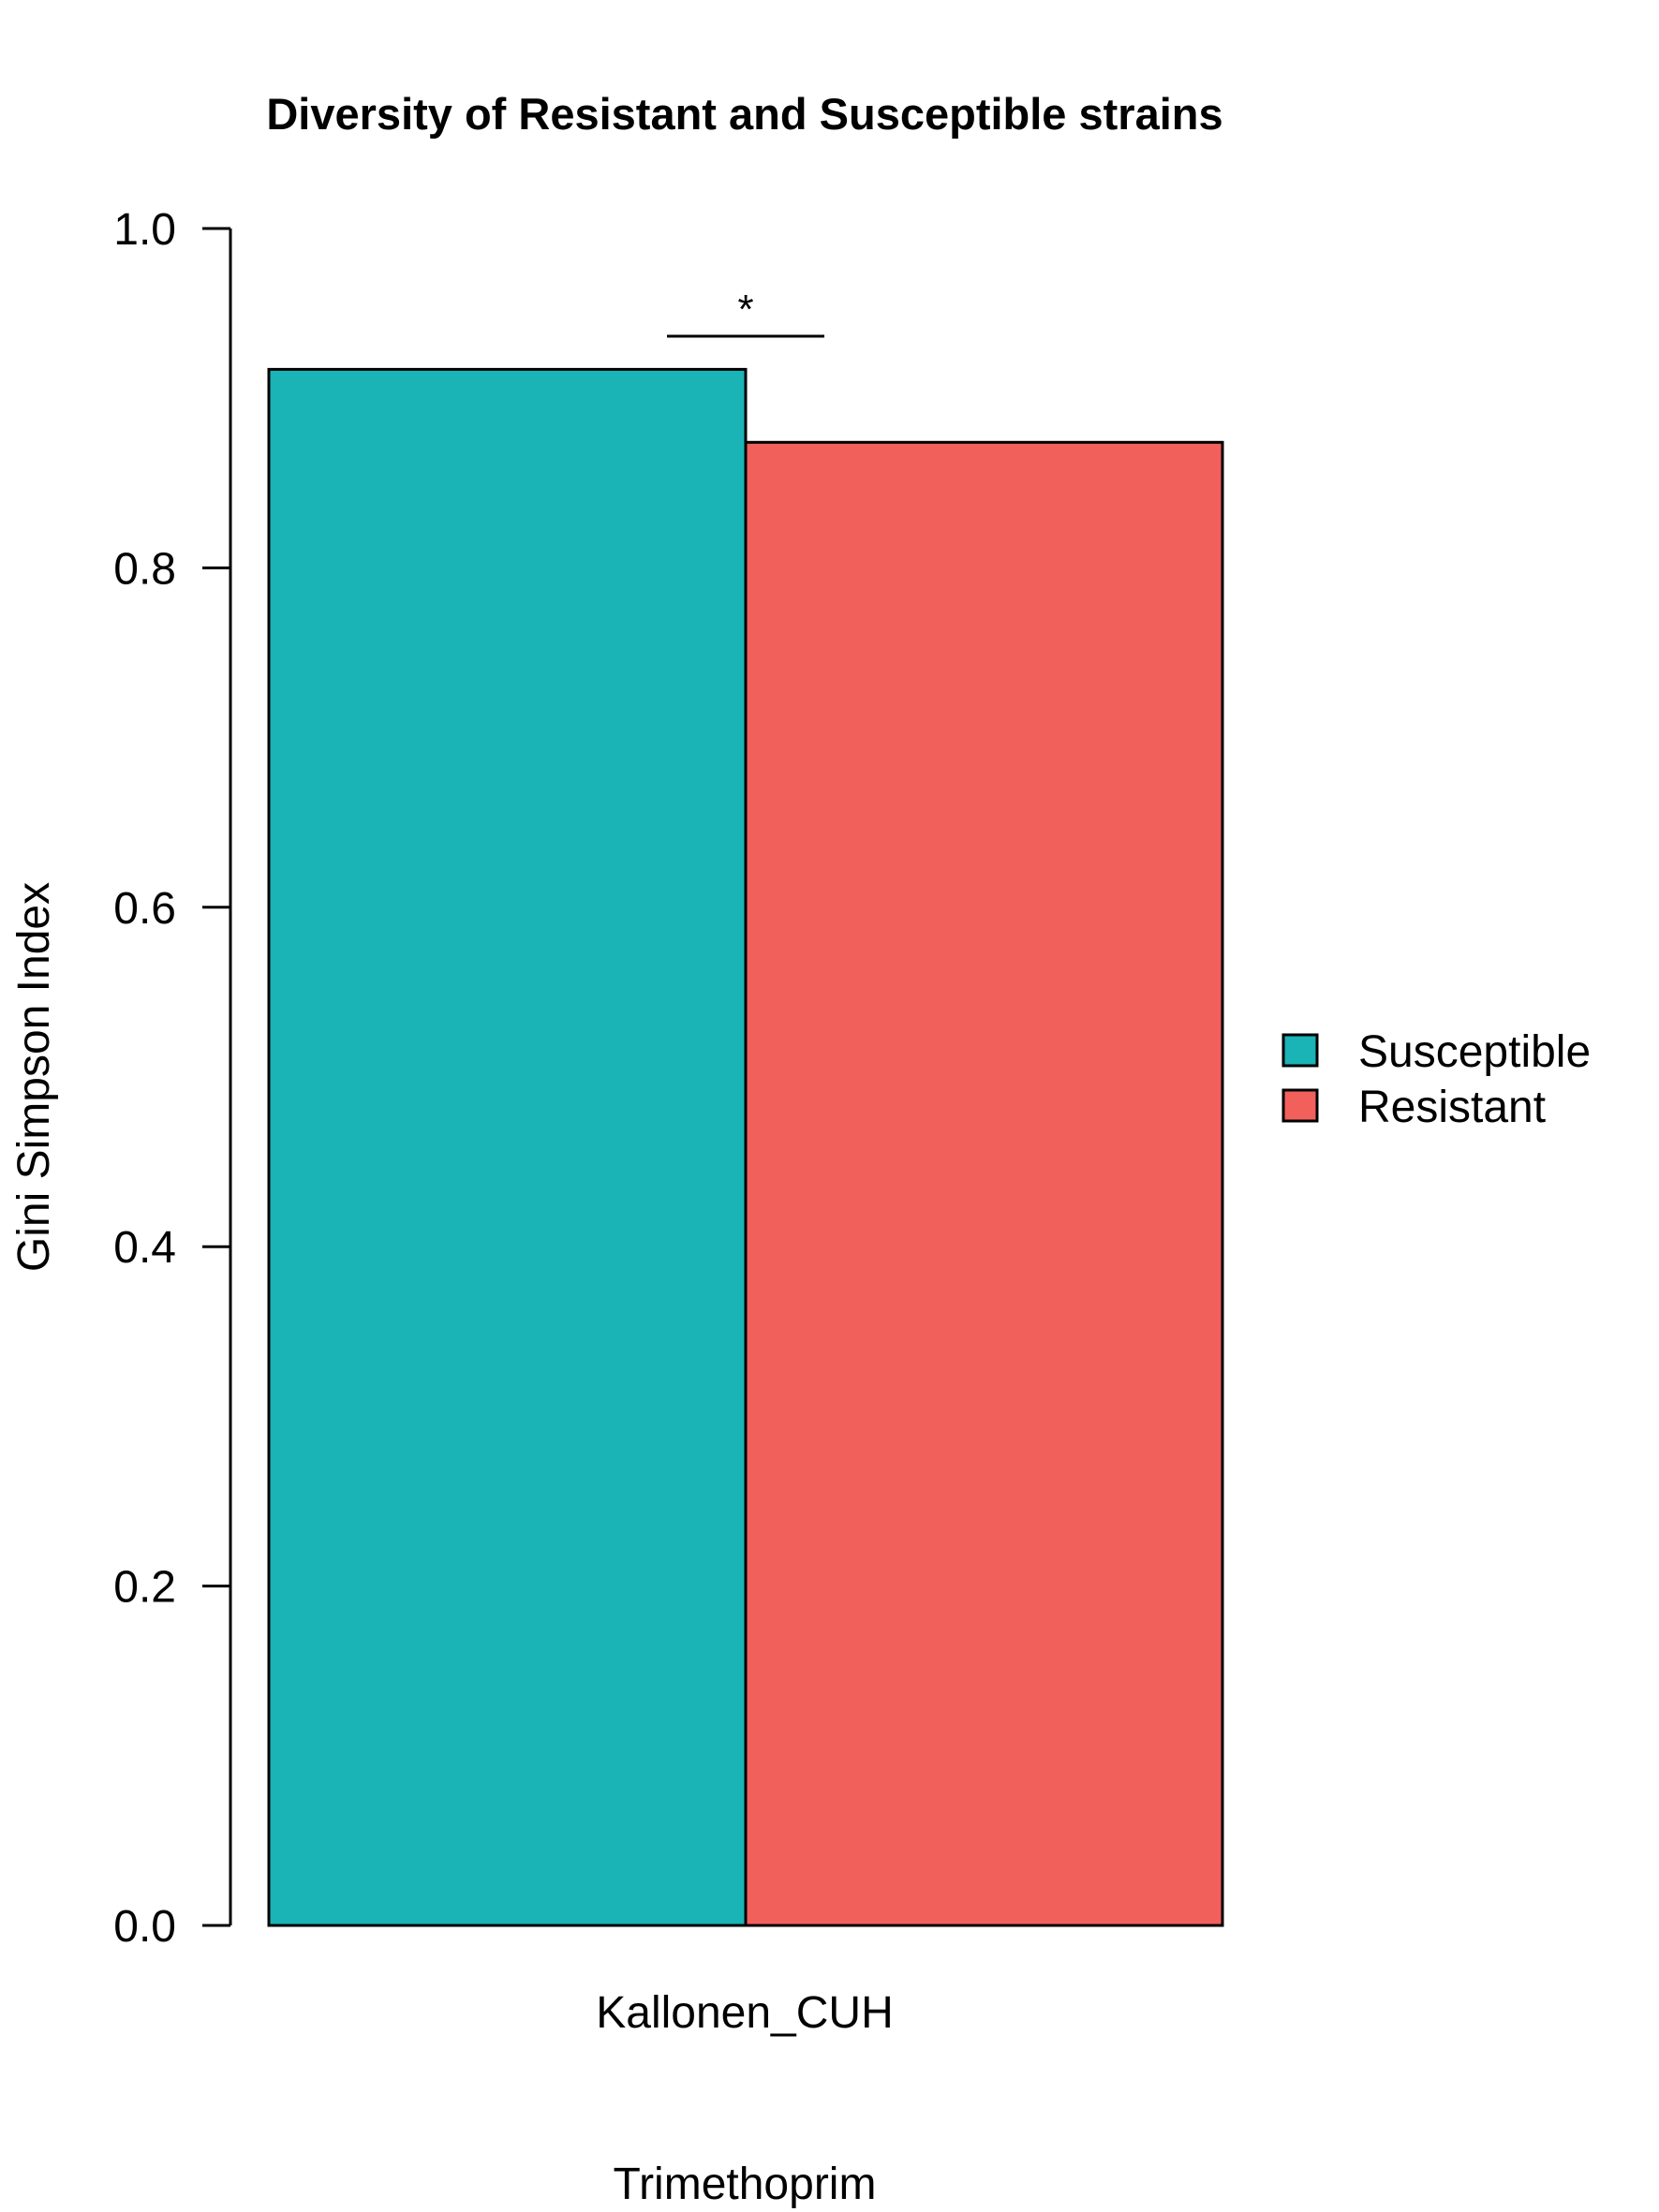 The width and height of the screenshot is (1659, 2212). What do you see at coordinates (144, 230) in the screenshot?
I see `y-tick-label: 1.0` at bounding box center [144, 230].